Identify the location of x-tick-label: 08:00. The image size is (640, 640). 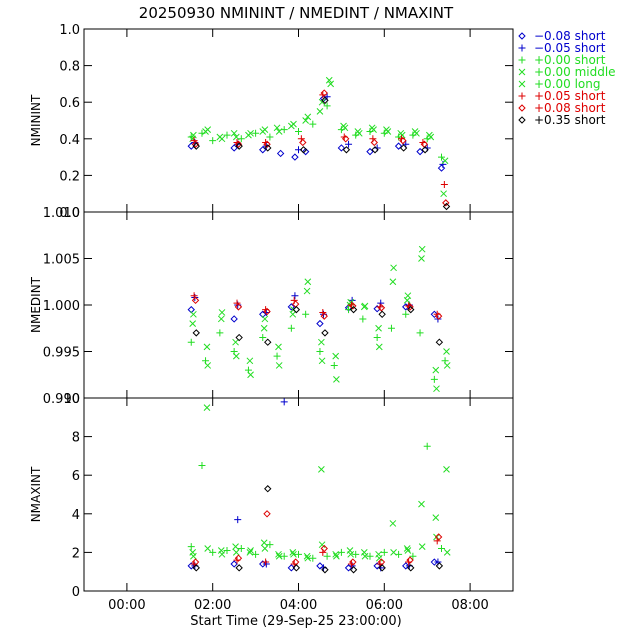
(469, 605).